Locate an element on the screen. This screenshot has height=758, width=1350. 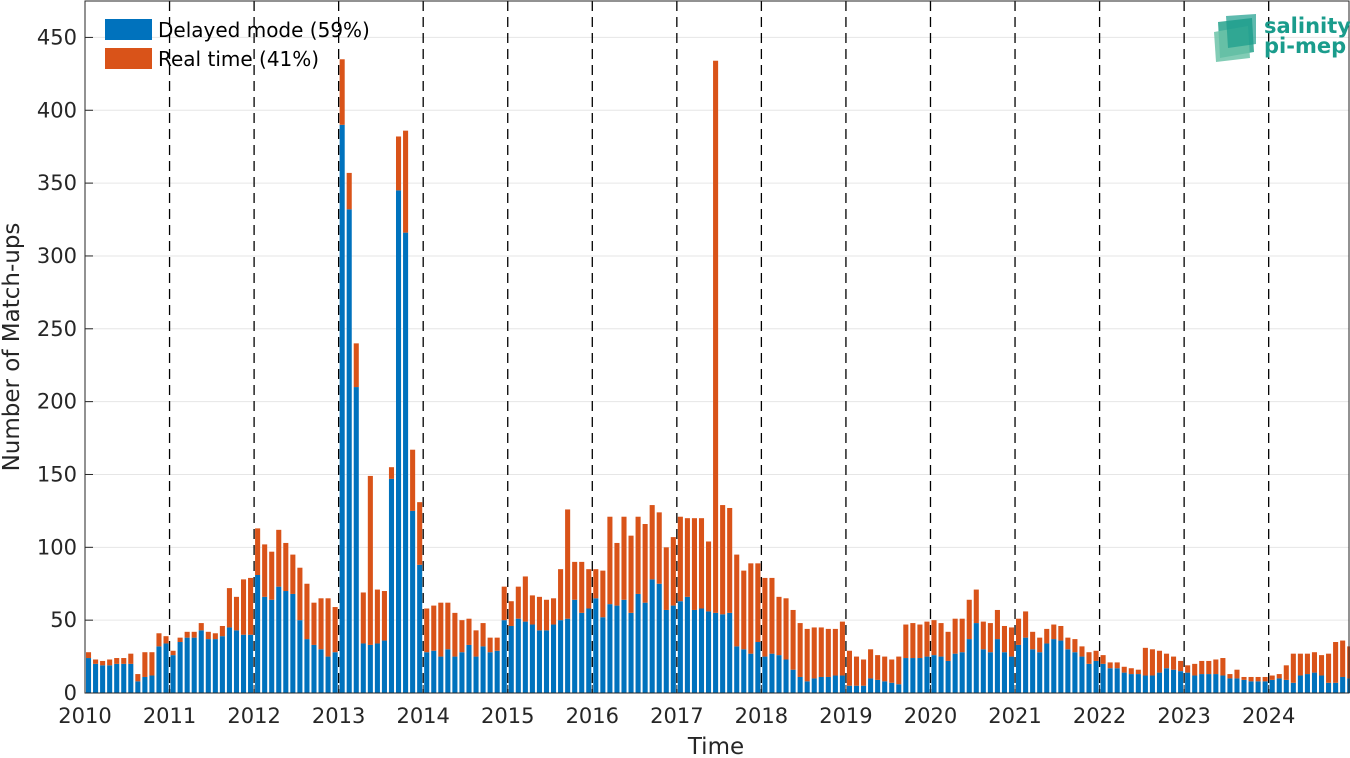
y-tick-label: 200 is located at coordinates (57, 402).